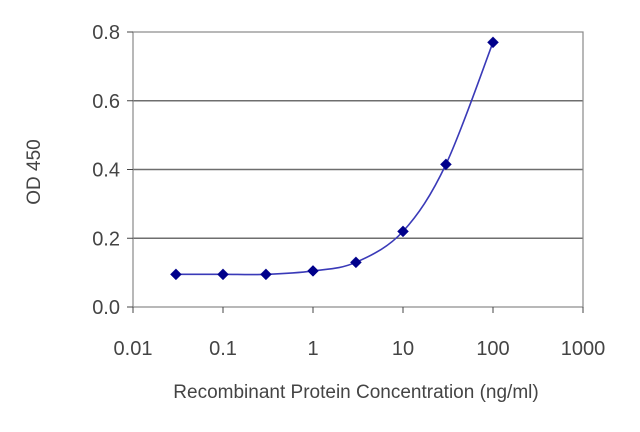  I want to click on y-tick-label: 0.0, so click(106, 308).